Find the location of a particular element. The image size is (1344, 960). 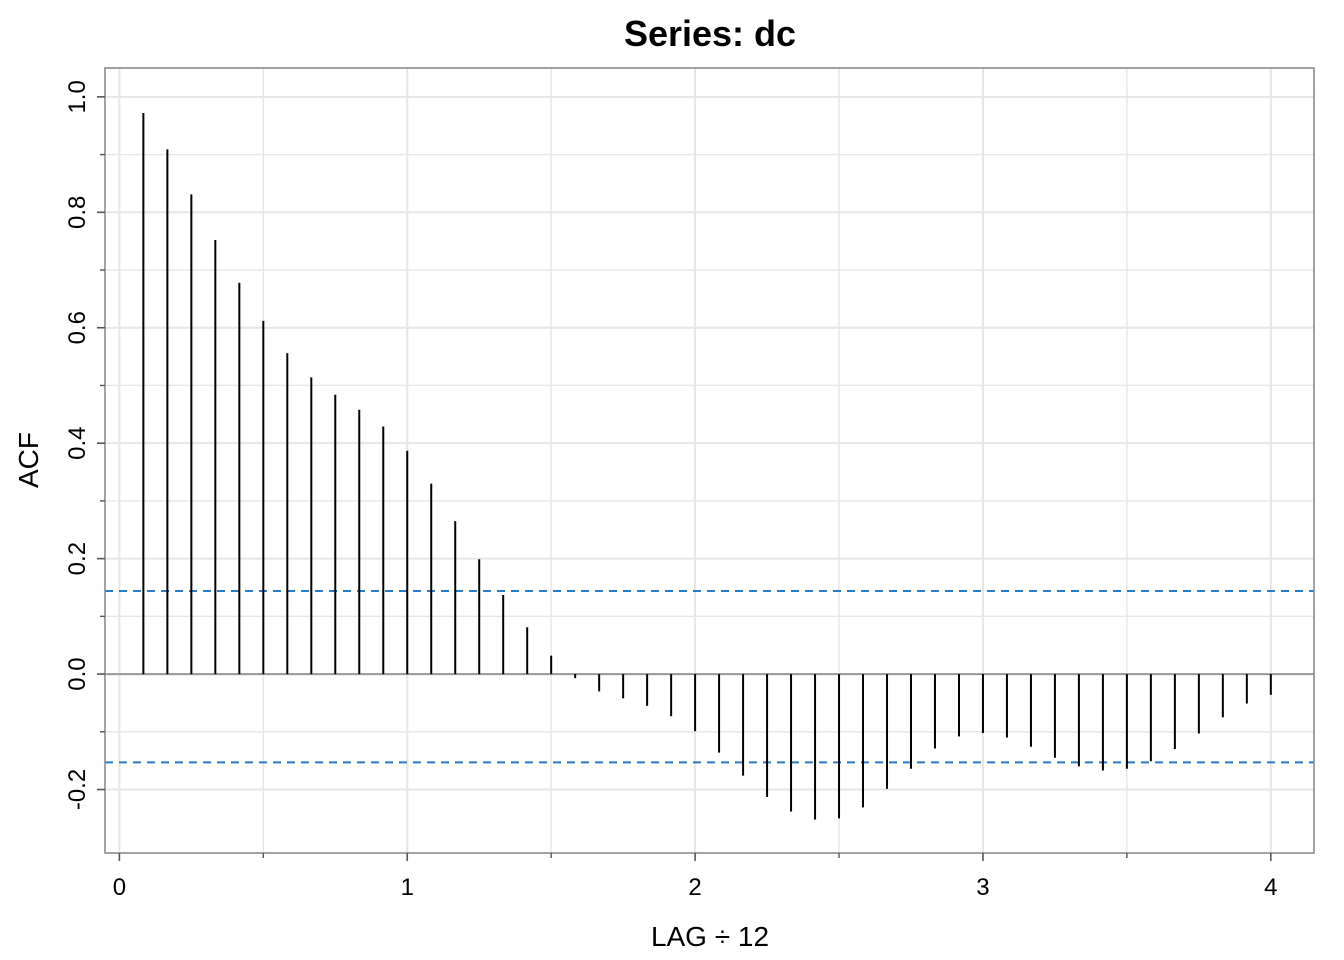

x-tick-label: 0 is located at coordinates (119, 887).